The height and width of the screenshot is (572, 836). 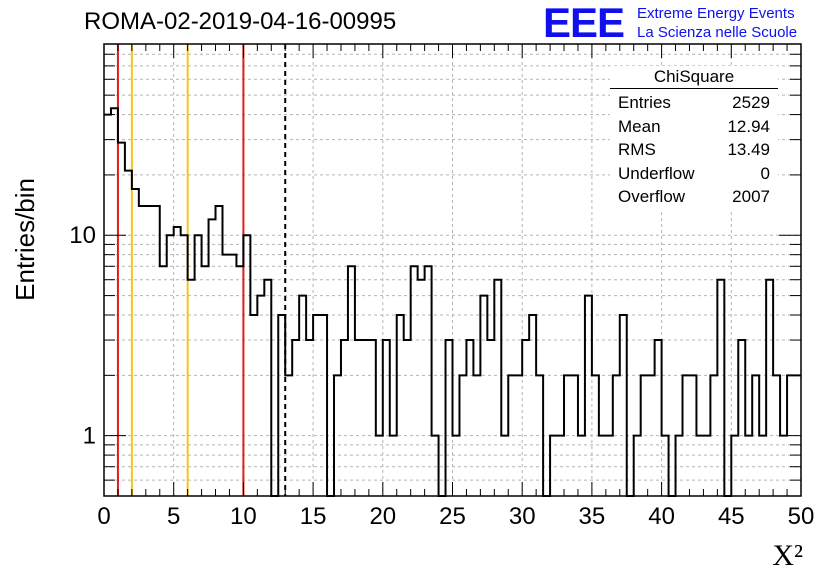 I want to click on stats-title: ChiSquare, so click(x=694, y=76).